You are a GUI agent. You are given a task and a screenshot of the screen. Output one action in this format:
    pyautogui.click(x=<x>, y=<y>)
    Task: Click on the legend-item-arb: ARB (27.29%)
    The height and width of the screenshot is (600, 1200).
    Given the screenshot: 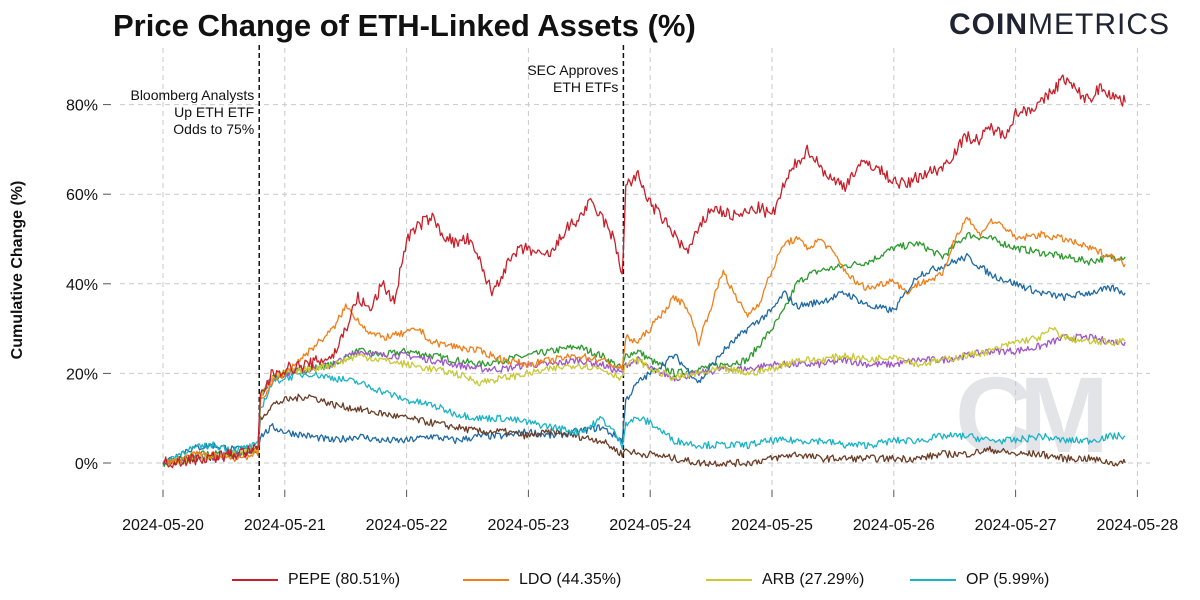 What is the action you would take?
    pyautogui.click(x=785, y=580)
    